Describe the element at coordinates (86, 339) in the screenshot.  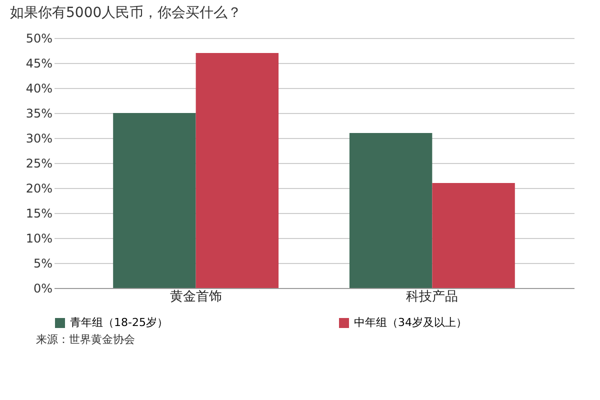
I see `source-note: 来源：世界黄金协会` at that location.